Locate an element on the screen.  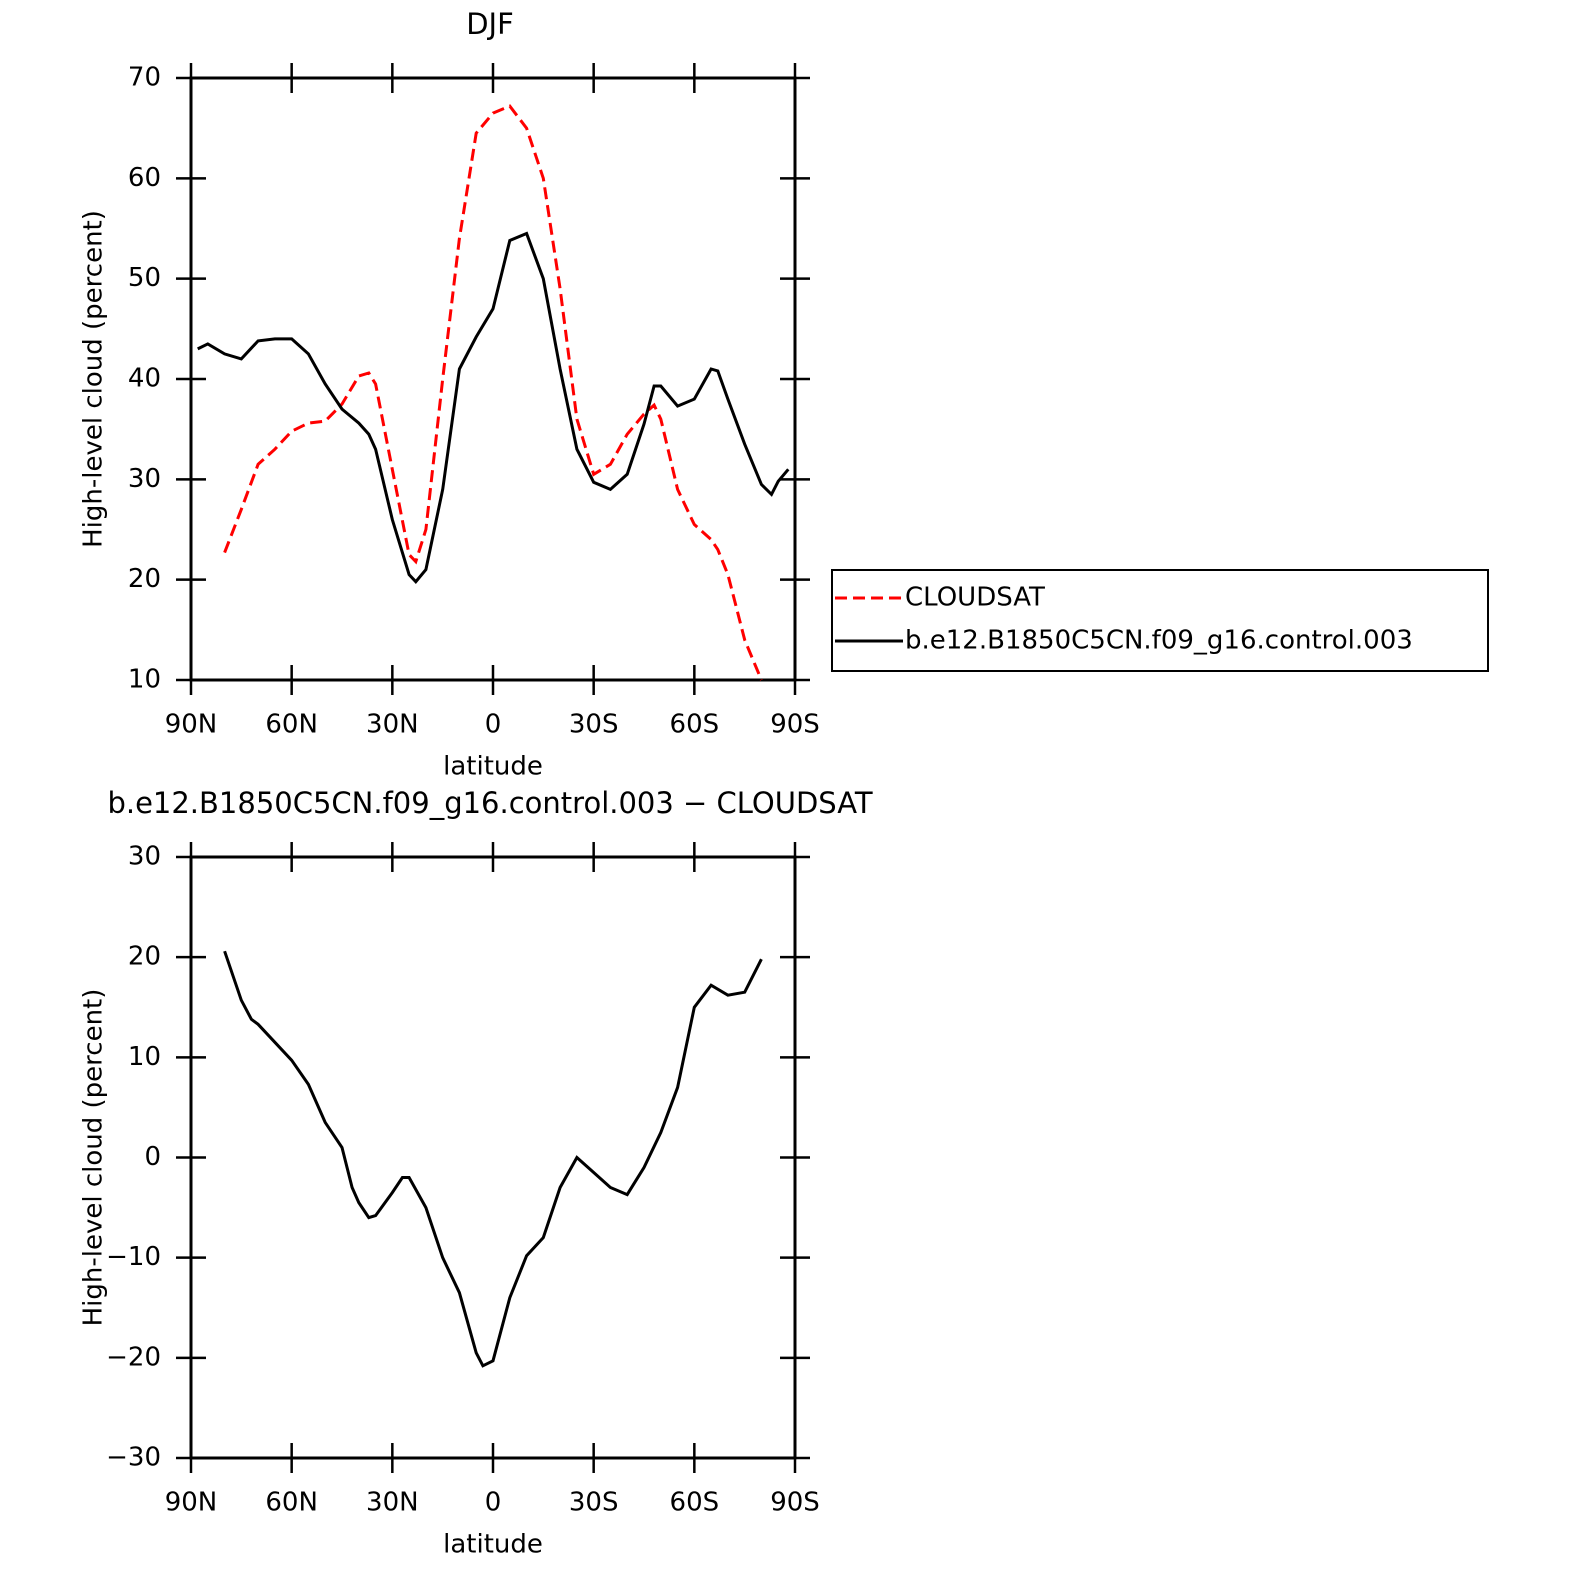
chart-title: DJF is located at coordinates (490, 24).